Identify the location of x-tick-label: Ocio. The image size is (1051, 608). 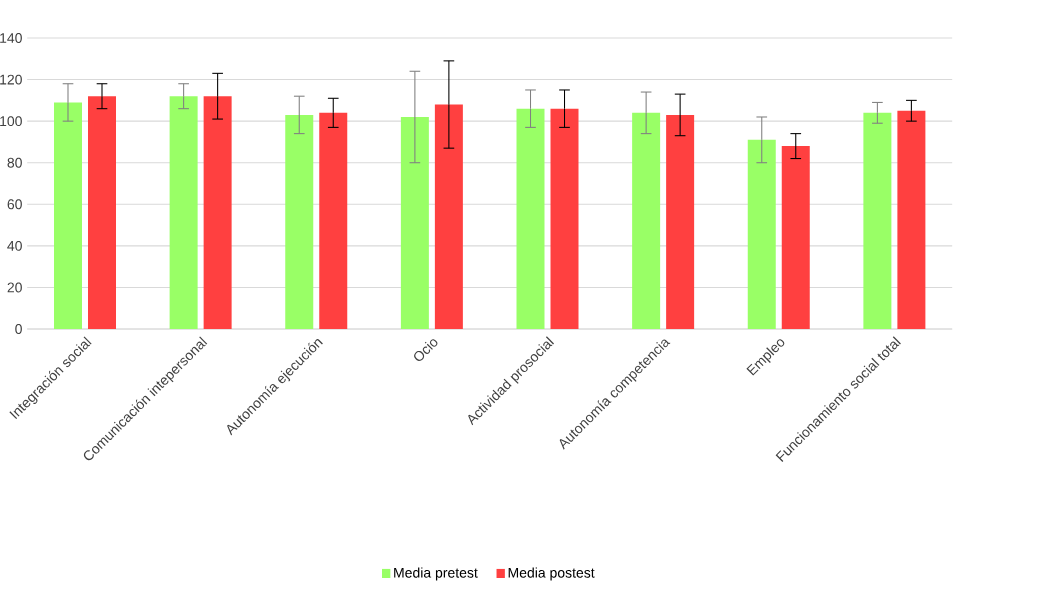
(426, 350).